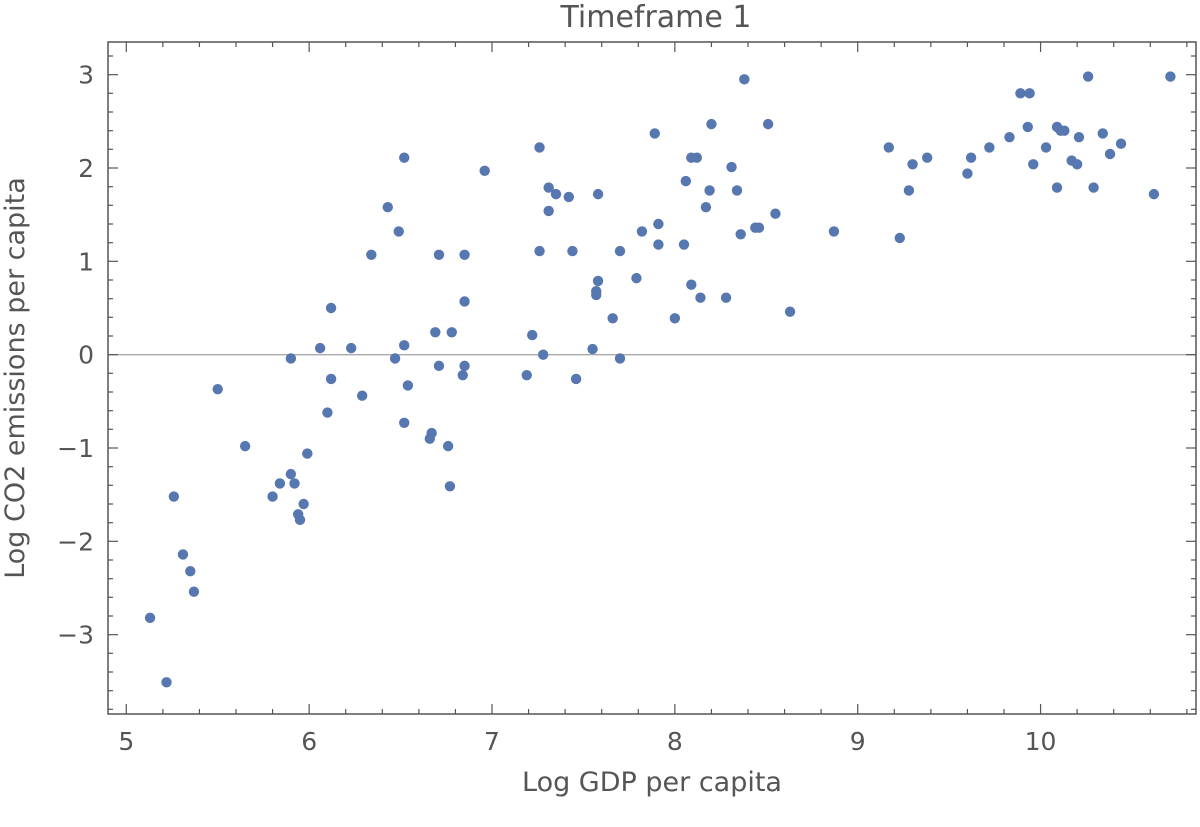  Describe the element at coordinates (675, 741) in the screenshot. I see `x-tick-label: 8` at that location.